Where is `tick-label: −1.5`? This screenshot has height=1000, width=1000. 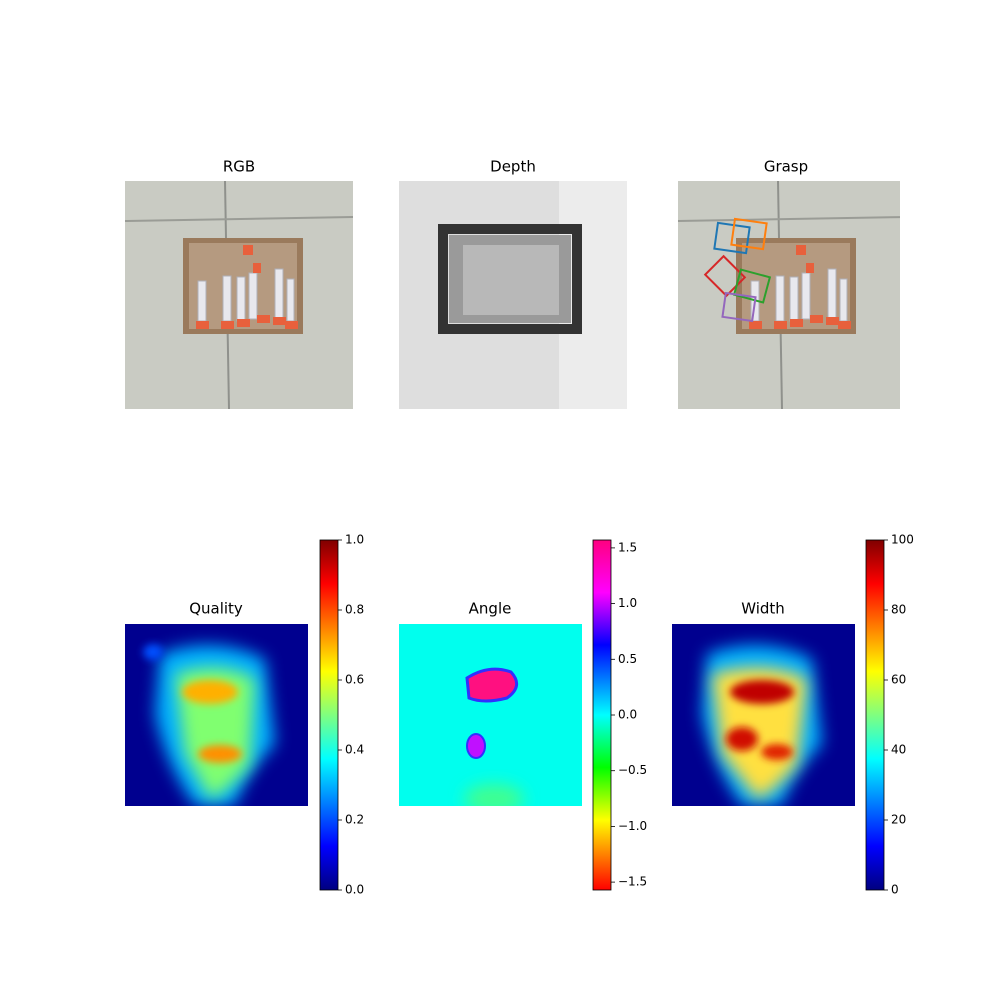
tick-label: −1.5 is located at coordinates (632, 882).